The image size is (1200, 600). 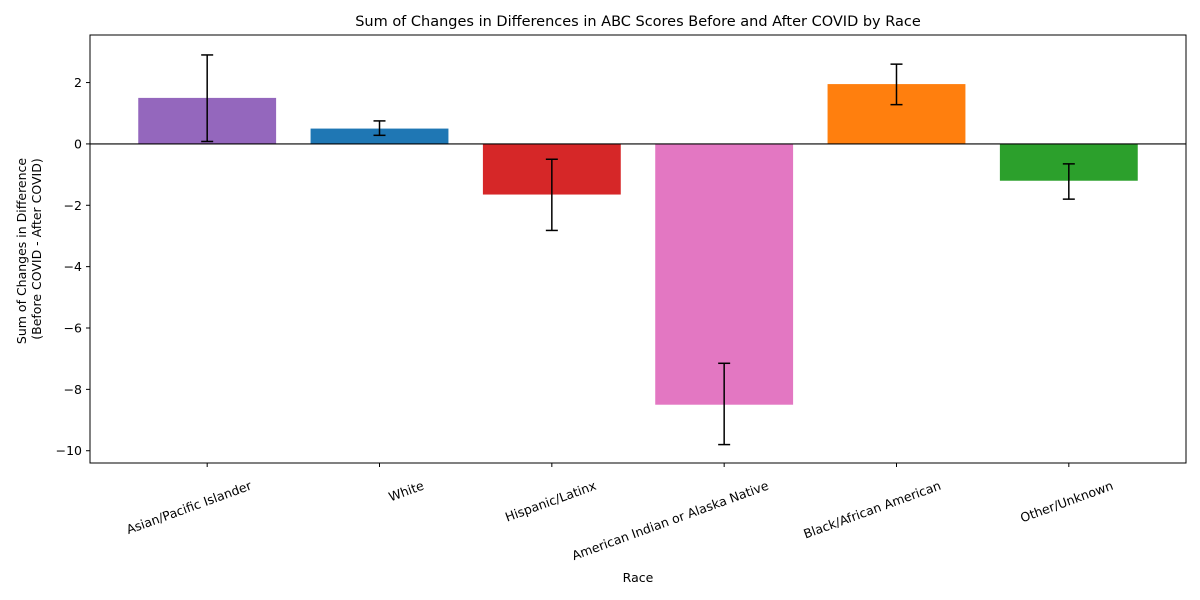 I want to click on y-tick-label: −10, so click(x=69, y=450).